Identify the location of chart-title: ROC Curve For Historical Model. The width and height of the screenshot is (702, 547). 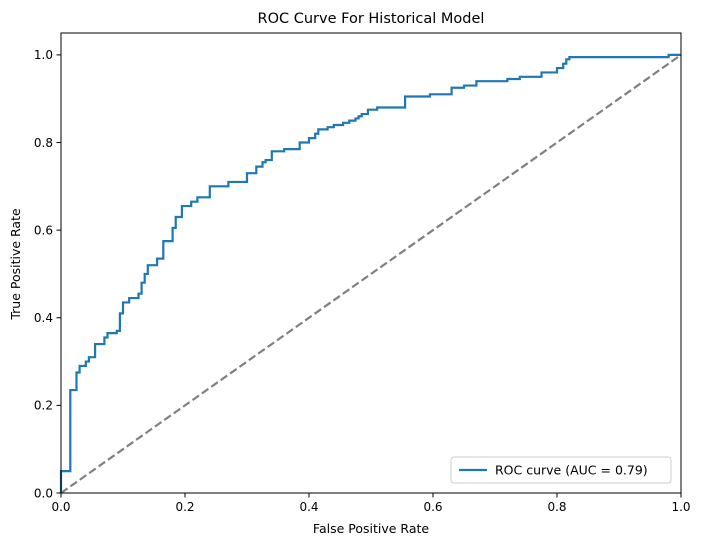
(371, 19).